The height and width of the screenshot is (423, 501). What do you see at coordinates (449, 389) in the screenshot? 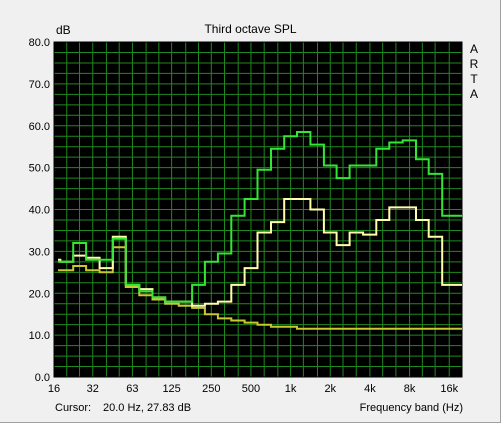
I see `x-tick-label: 16k` at bounding box center [449, 389].